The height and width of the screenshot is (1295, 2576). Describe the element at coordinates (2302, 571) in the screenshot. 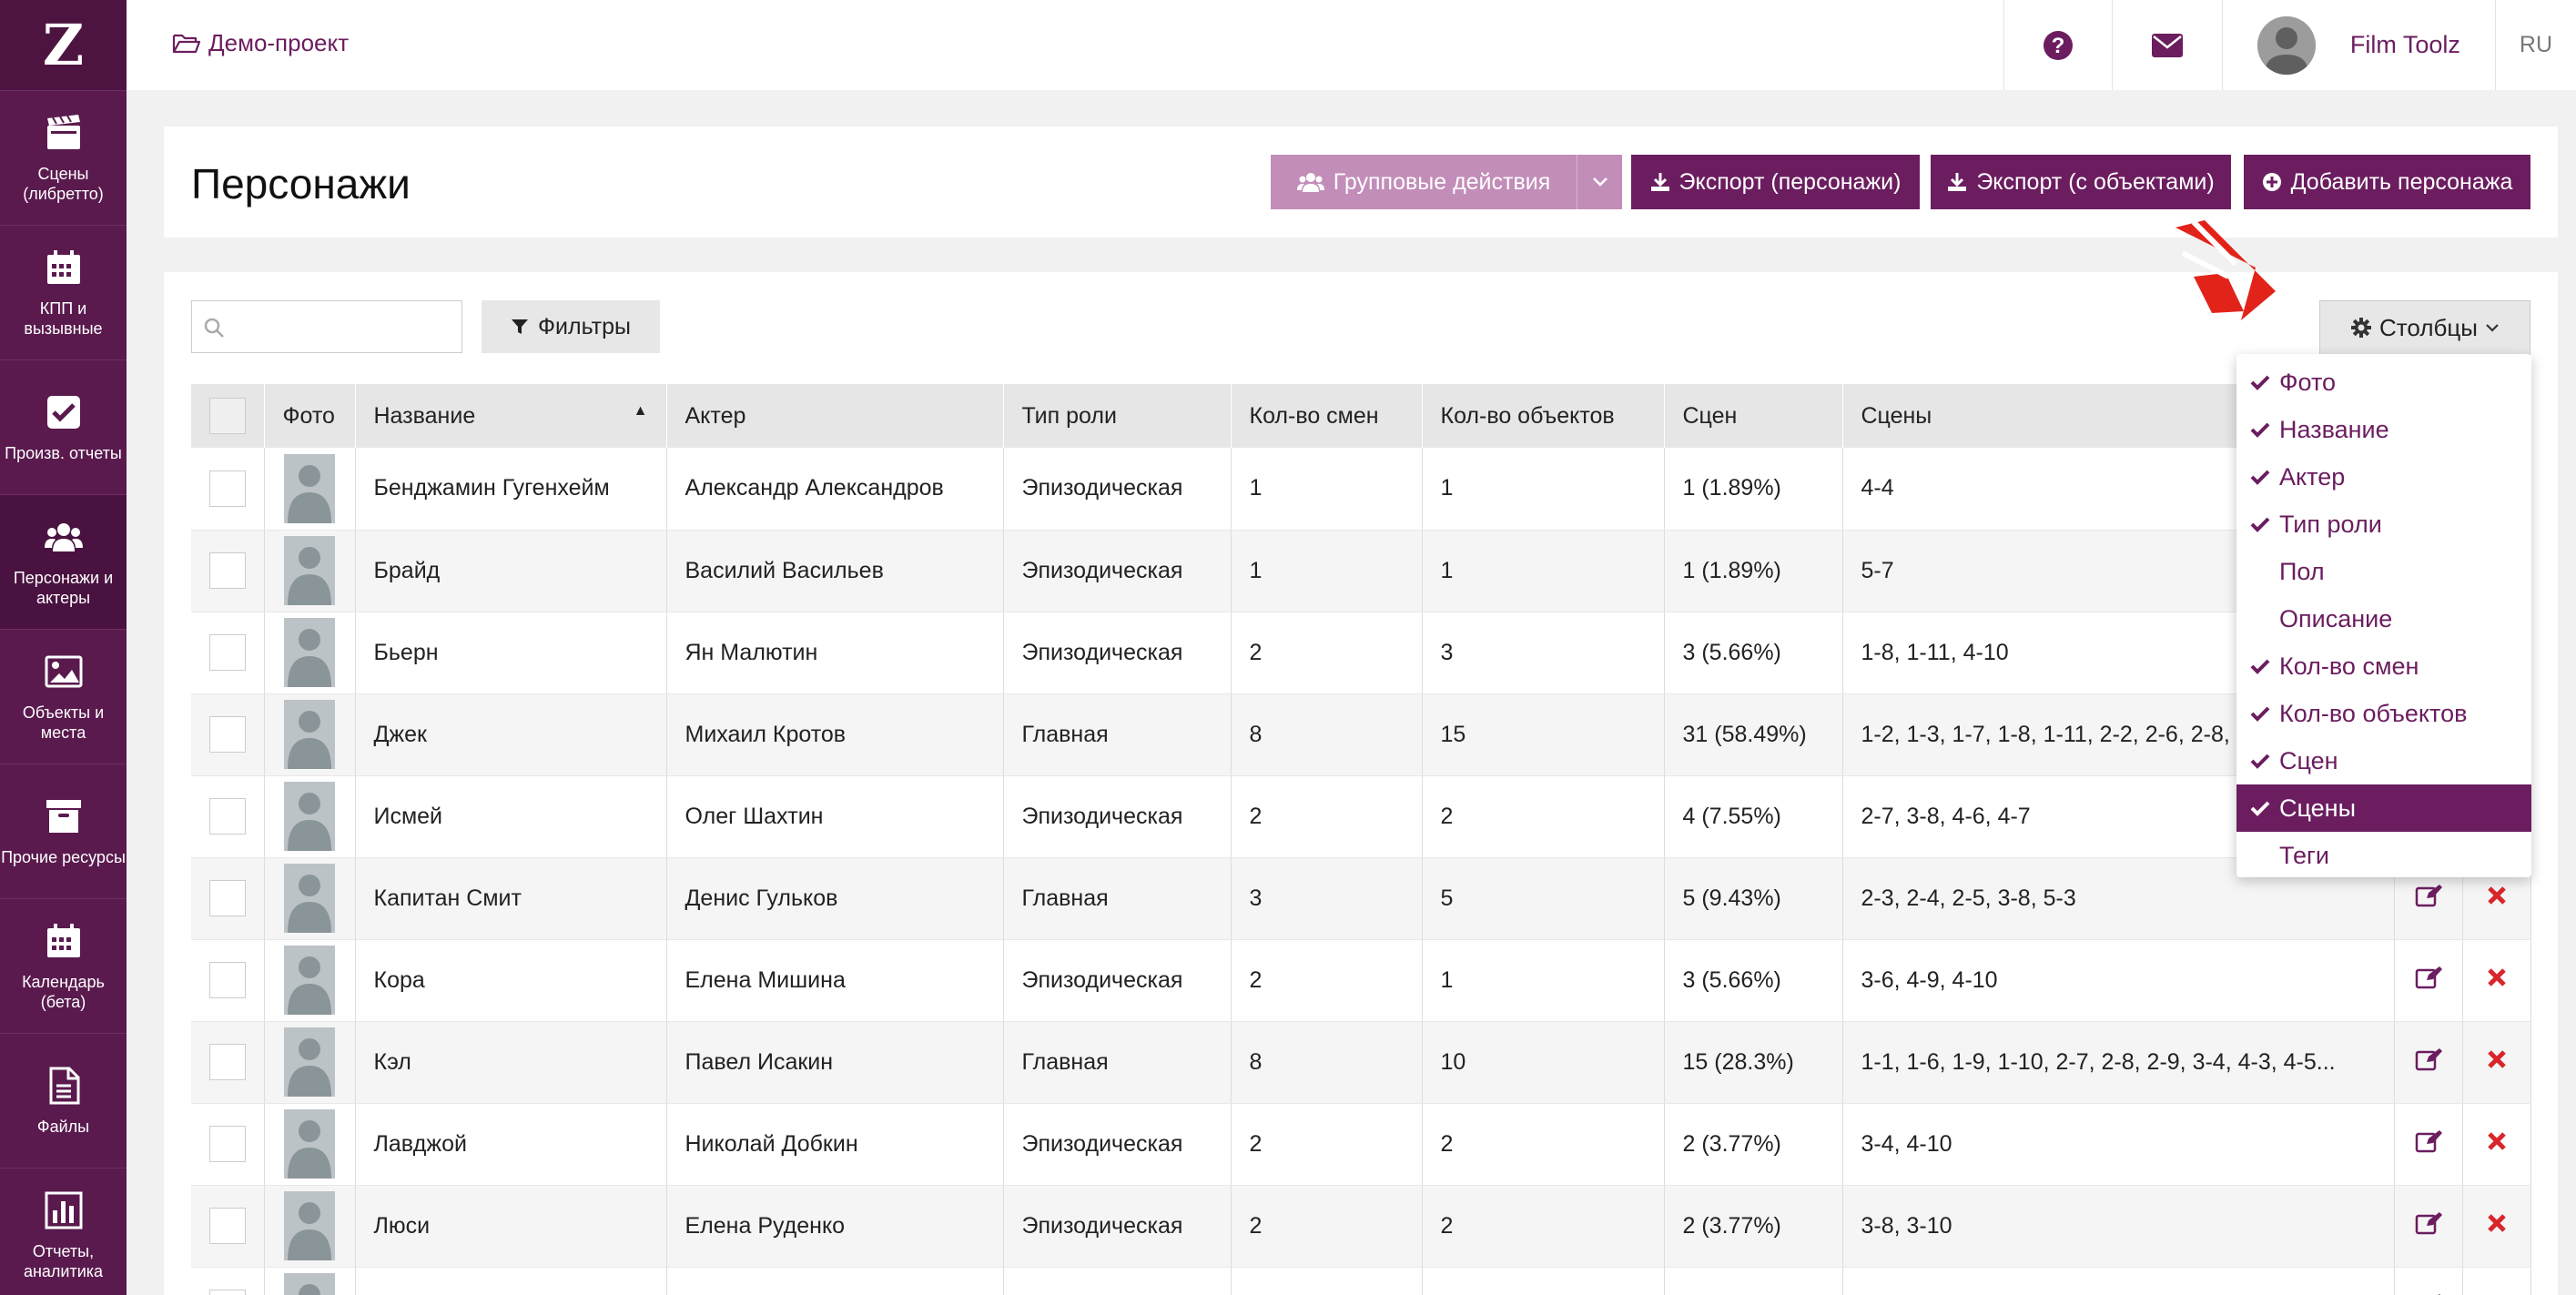

I see `columns-menu-label: Пол` at that location.